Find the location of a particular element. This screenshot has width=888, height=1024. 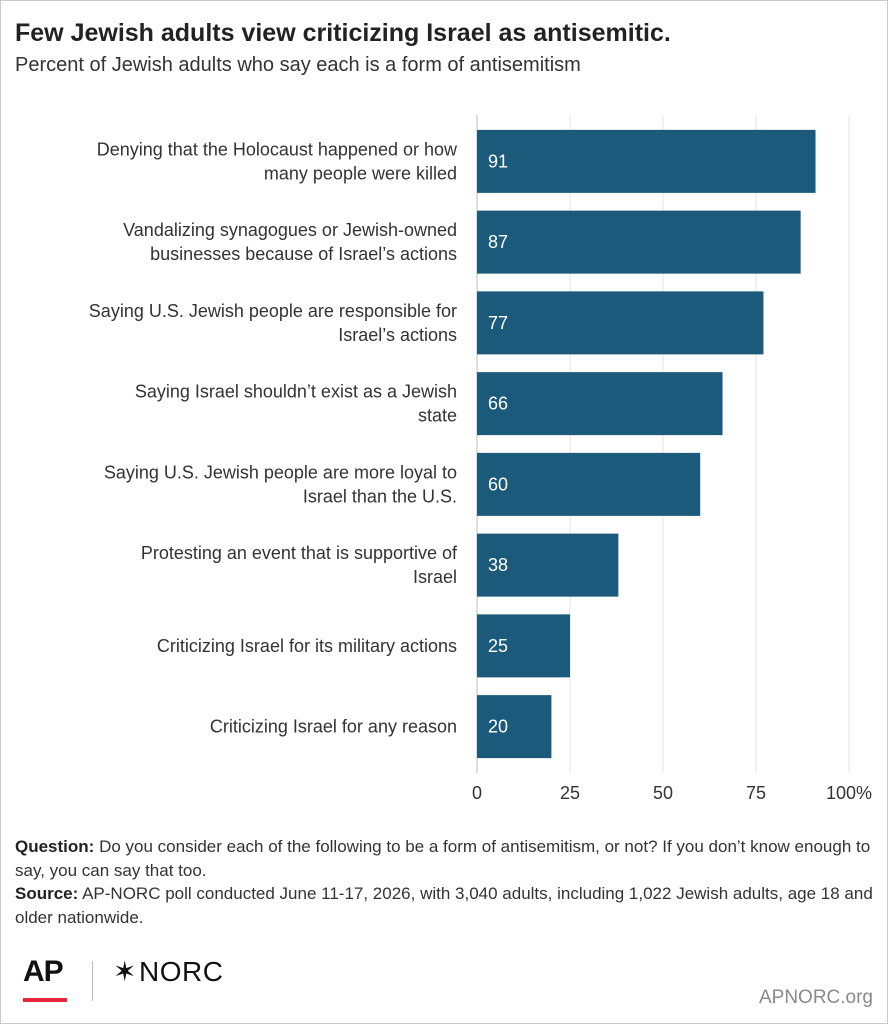

bar-value-label: 66 is located at coordinates (498, 404).